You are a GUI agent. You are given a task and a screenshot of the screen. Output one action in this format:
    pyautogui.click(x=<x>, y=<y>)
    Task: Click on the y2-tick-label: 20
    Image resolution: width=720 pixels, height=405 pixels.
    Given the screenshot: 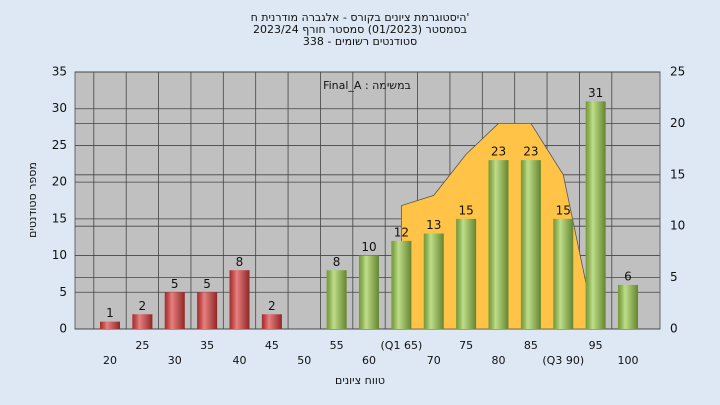 What is the action you would take?
    pyautogui.click(x=677, y=123)
    